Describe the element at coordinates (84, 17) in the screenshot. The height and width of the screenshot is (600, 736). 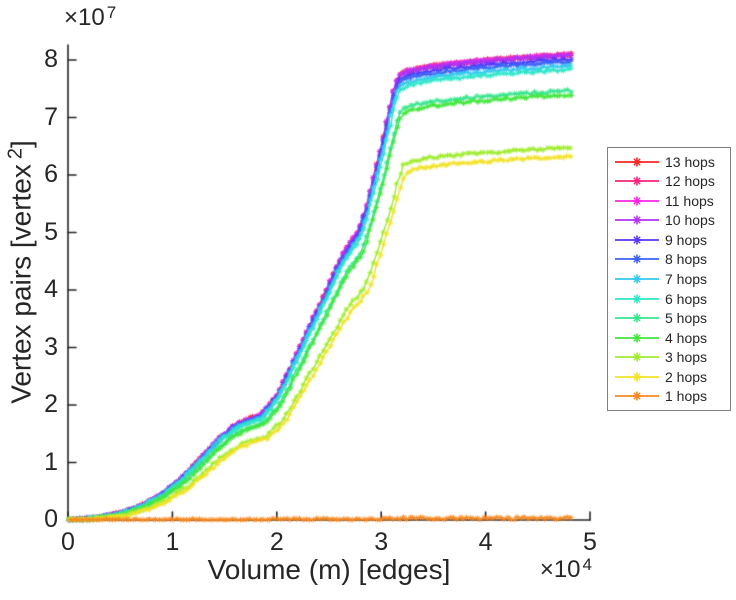
I see `y-multiplier-base: ×10` at that location.